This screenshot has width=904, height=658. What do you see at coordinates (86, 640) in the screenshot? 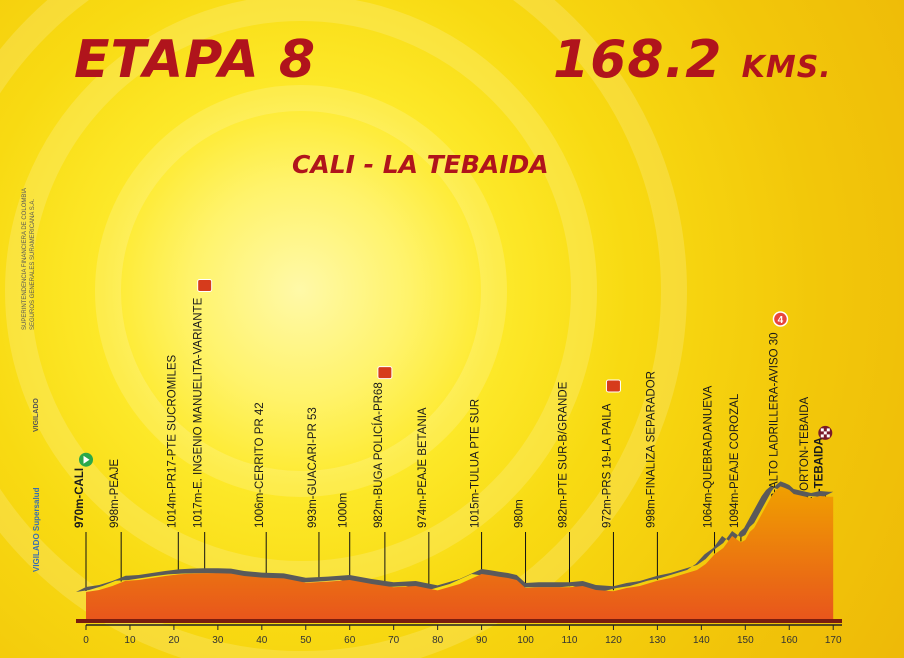
I see `x-tick-label: 0` at bounding box center [86, 640].